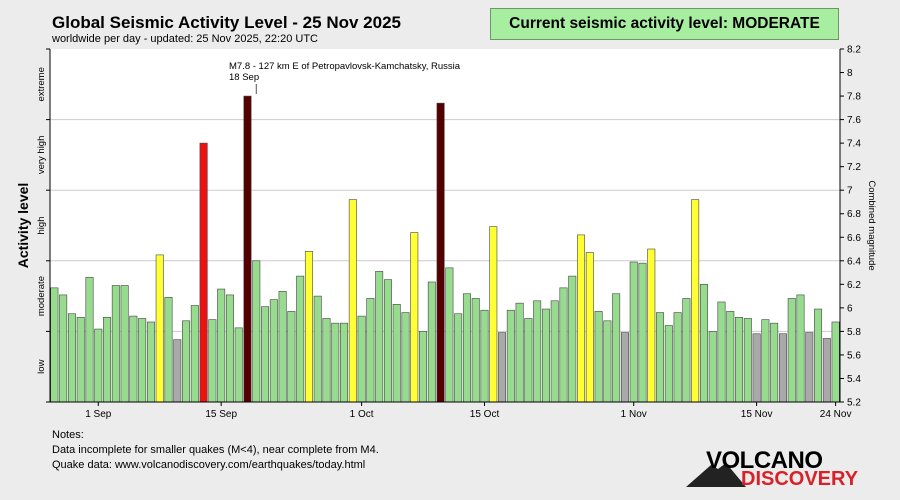 This screenshot has width=900, height=500. What do you see at coordinates (854, 167) in the screenshot?
I see `y2-tick-label: 7.2` at bounding box center [854, 167].